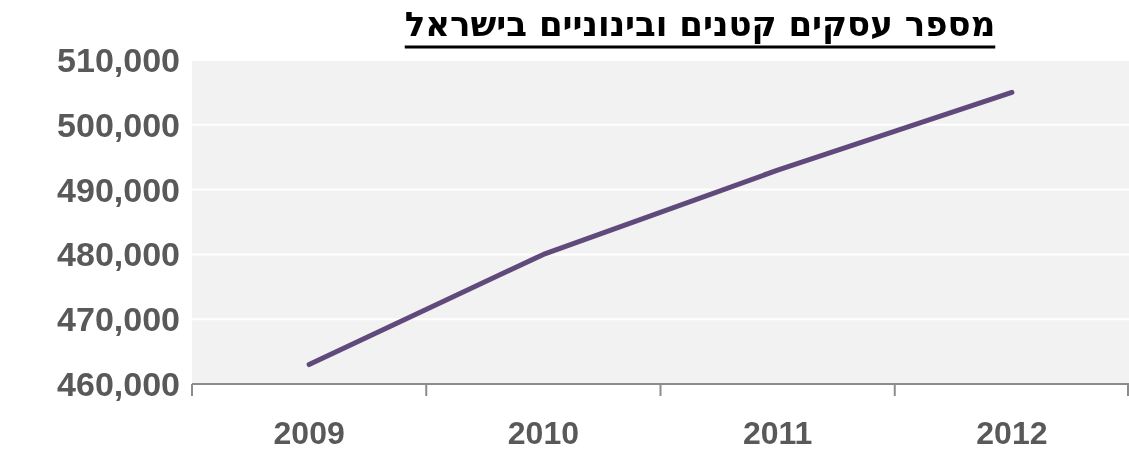  Describe the element at coordinates (309, 432) in the screenshot. I see `x-tick-label: 2009` at that location.